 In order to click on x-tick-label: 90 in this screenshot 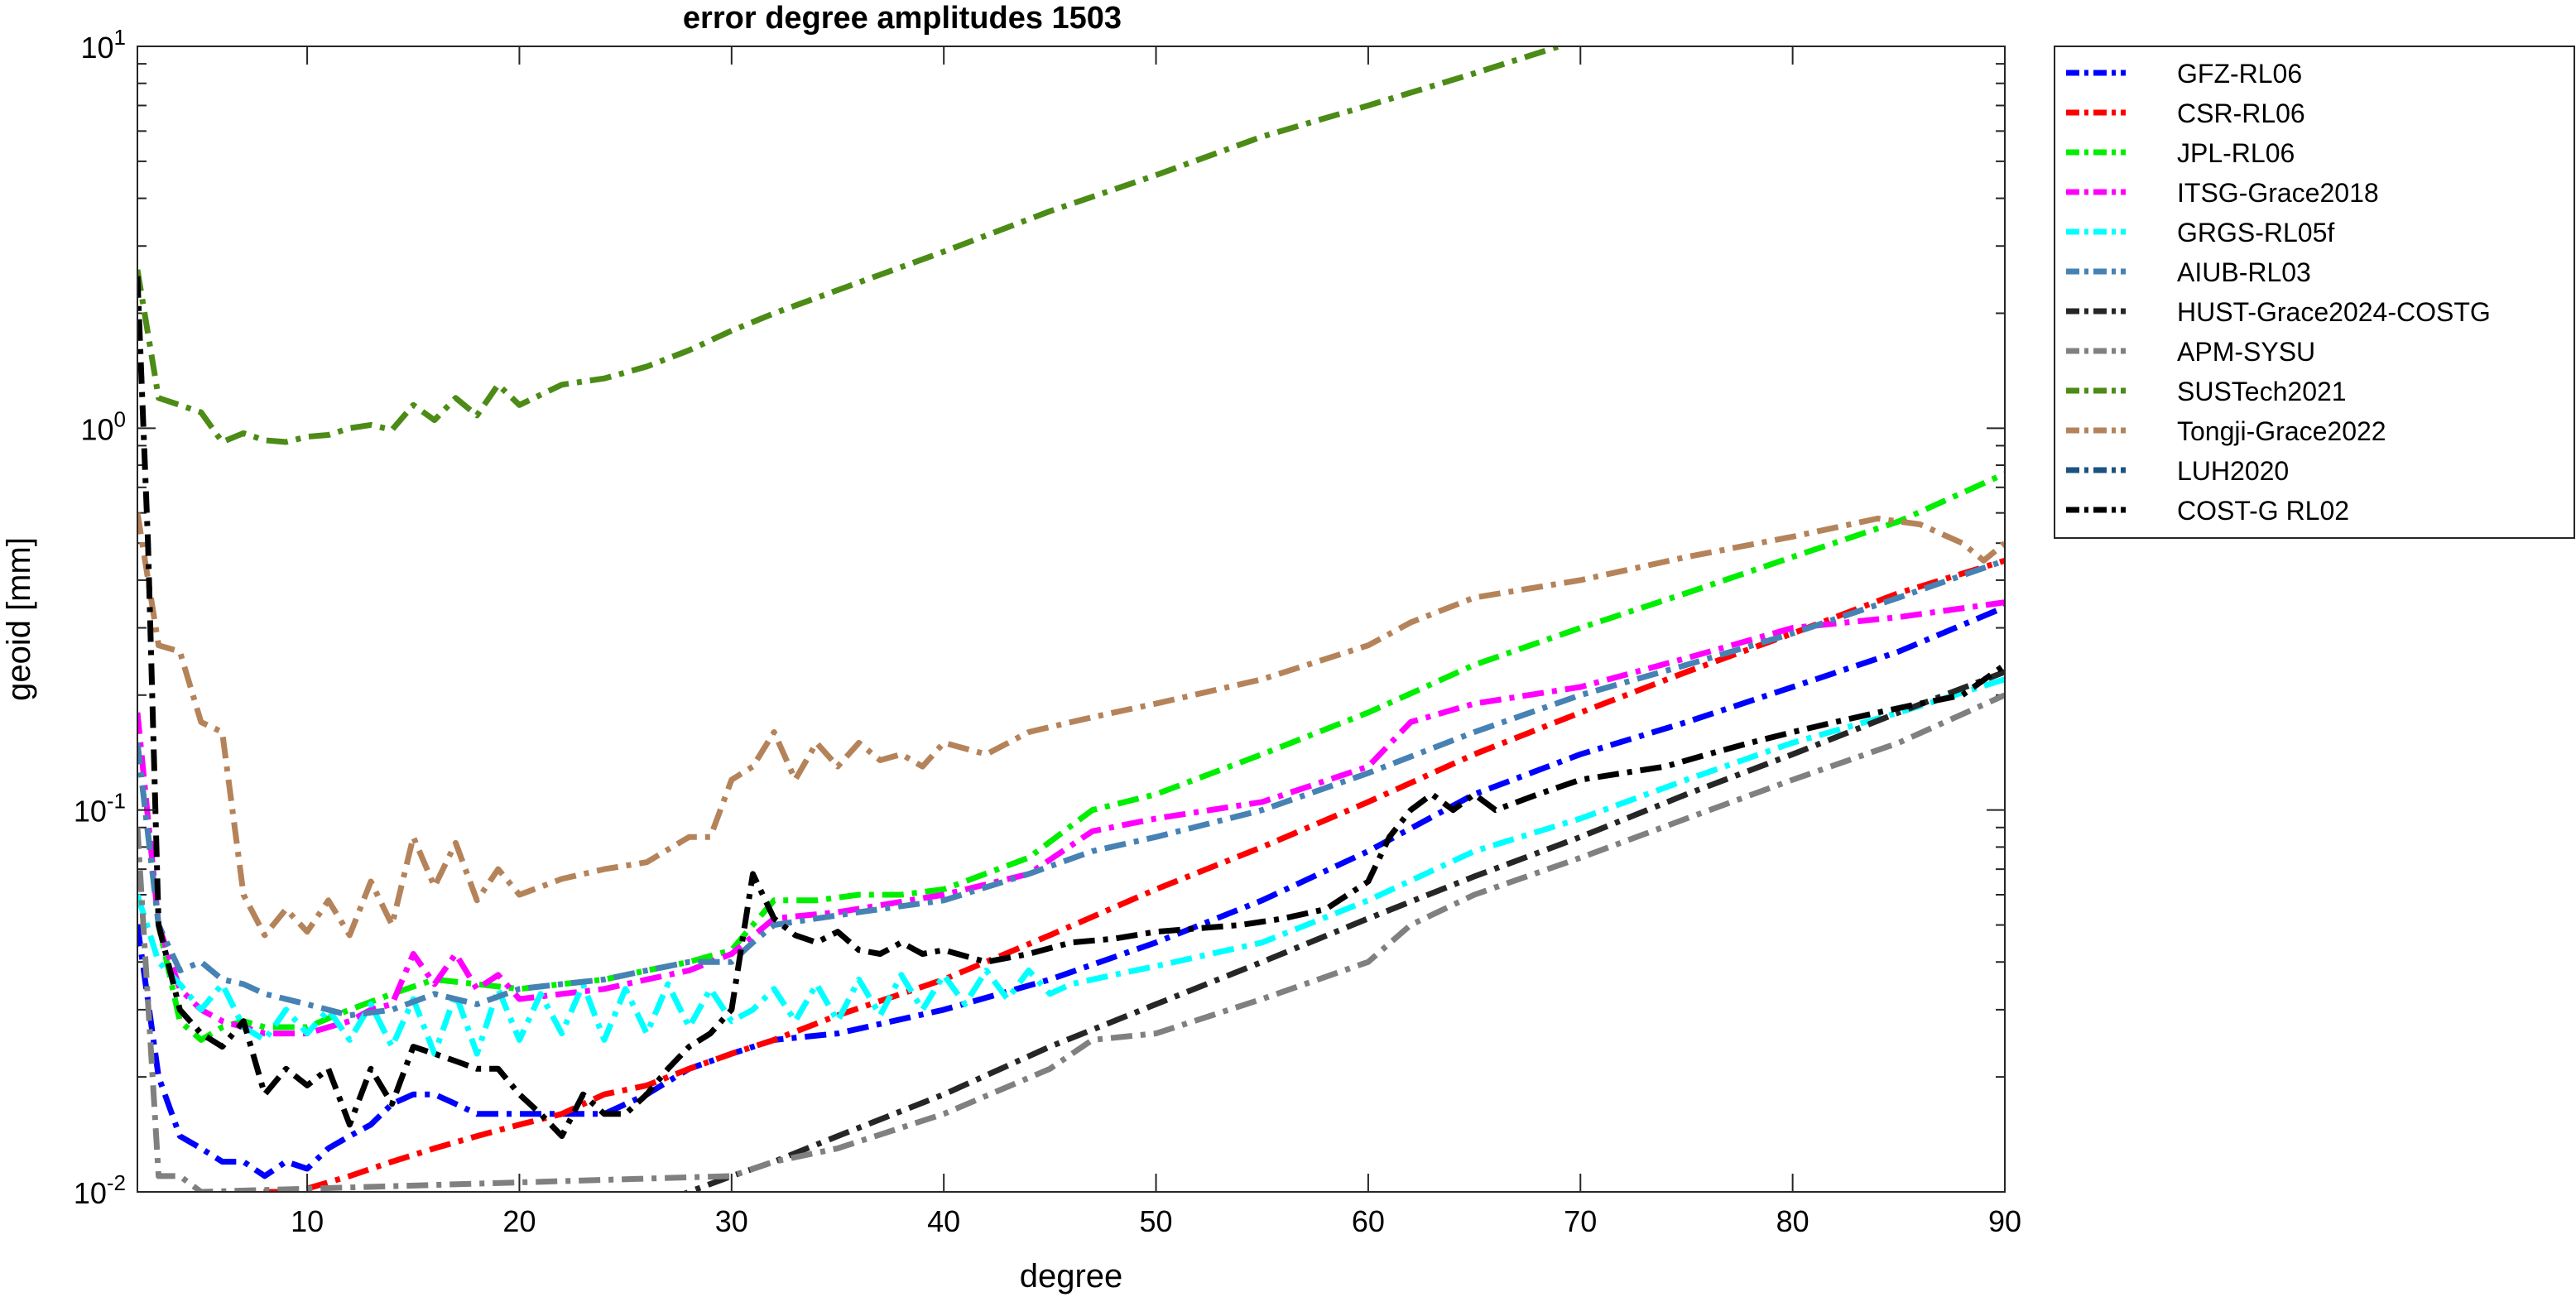, I will do `click(2004, 1221)`.